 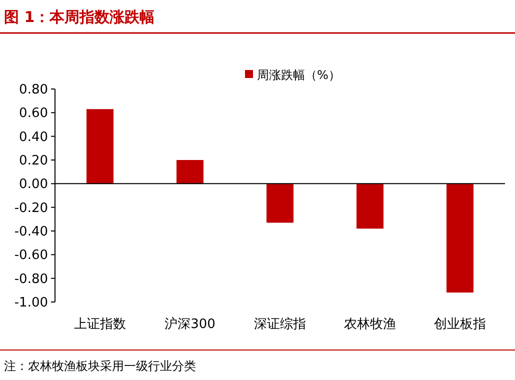 I want to click on y-tick-label: 0.20, so click(x=33, y=161).